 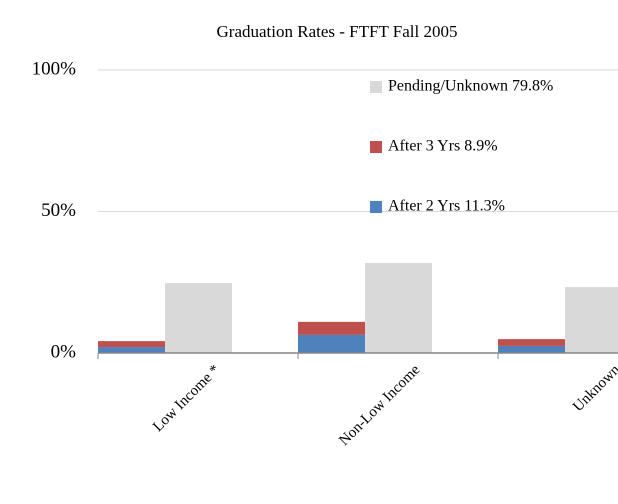 What do you see at coordinates (470, 86) in the screenshot?
I see `legend-label: Pending/Unknown 79.8%` at bounding box center [470, 86].